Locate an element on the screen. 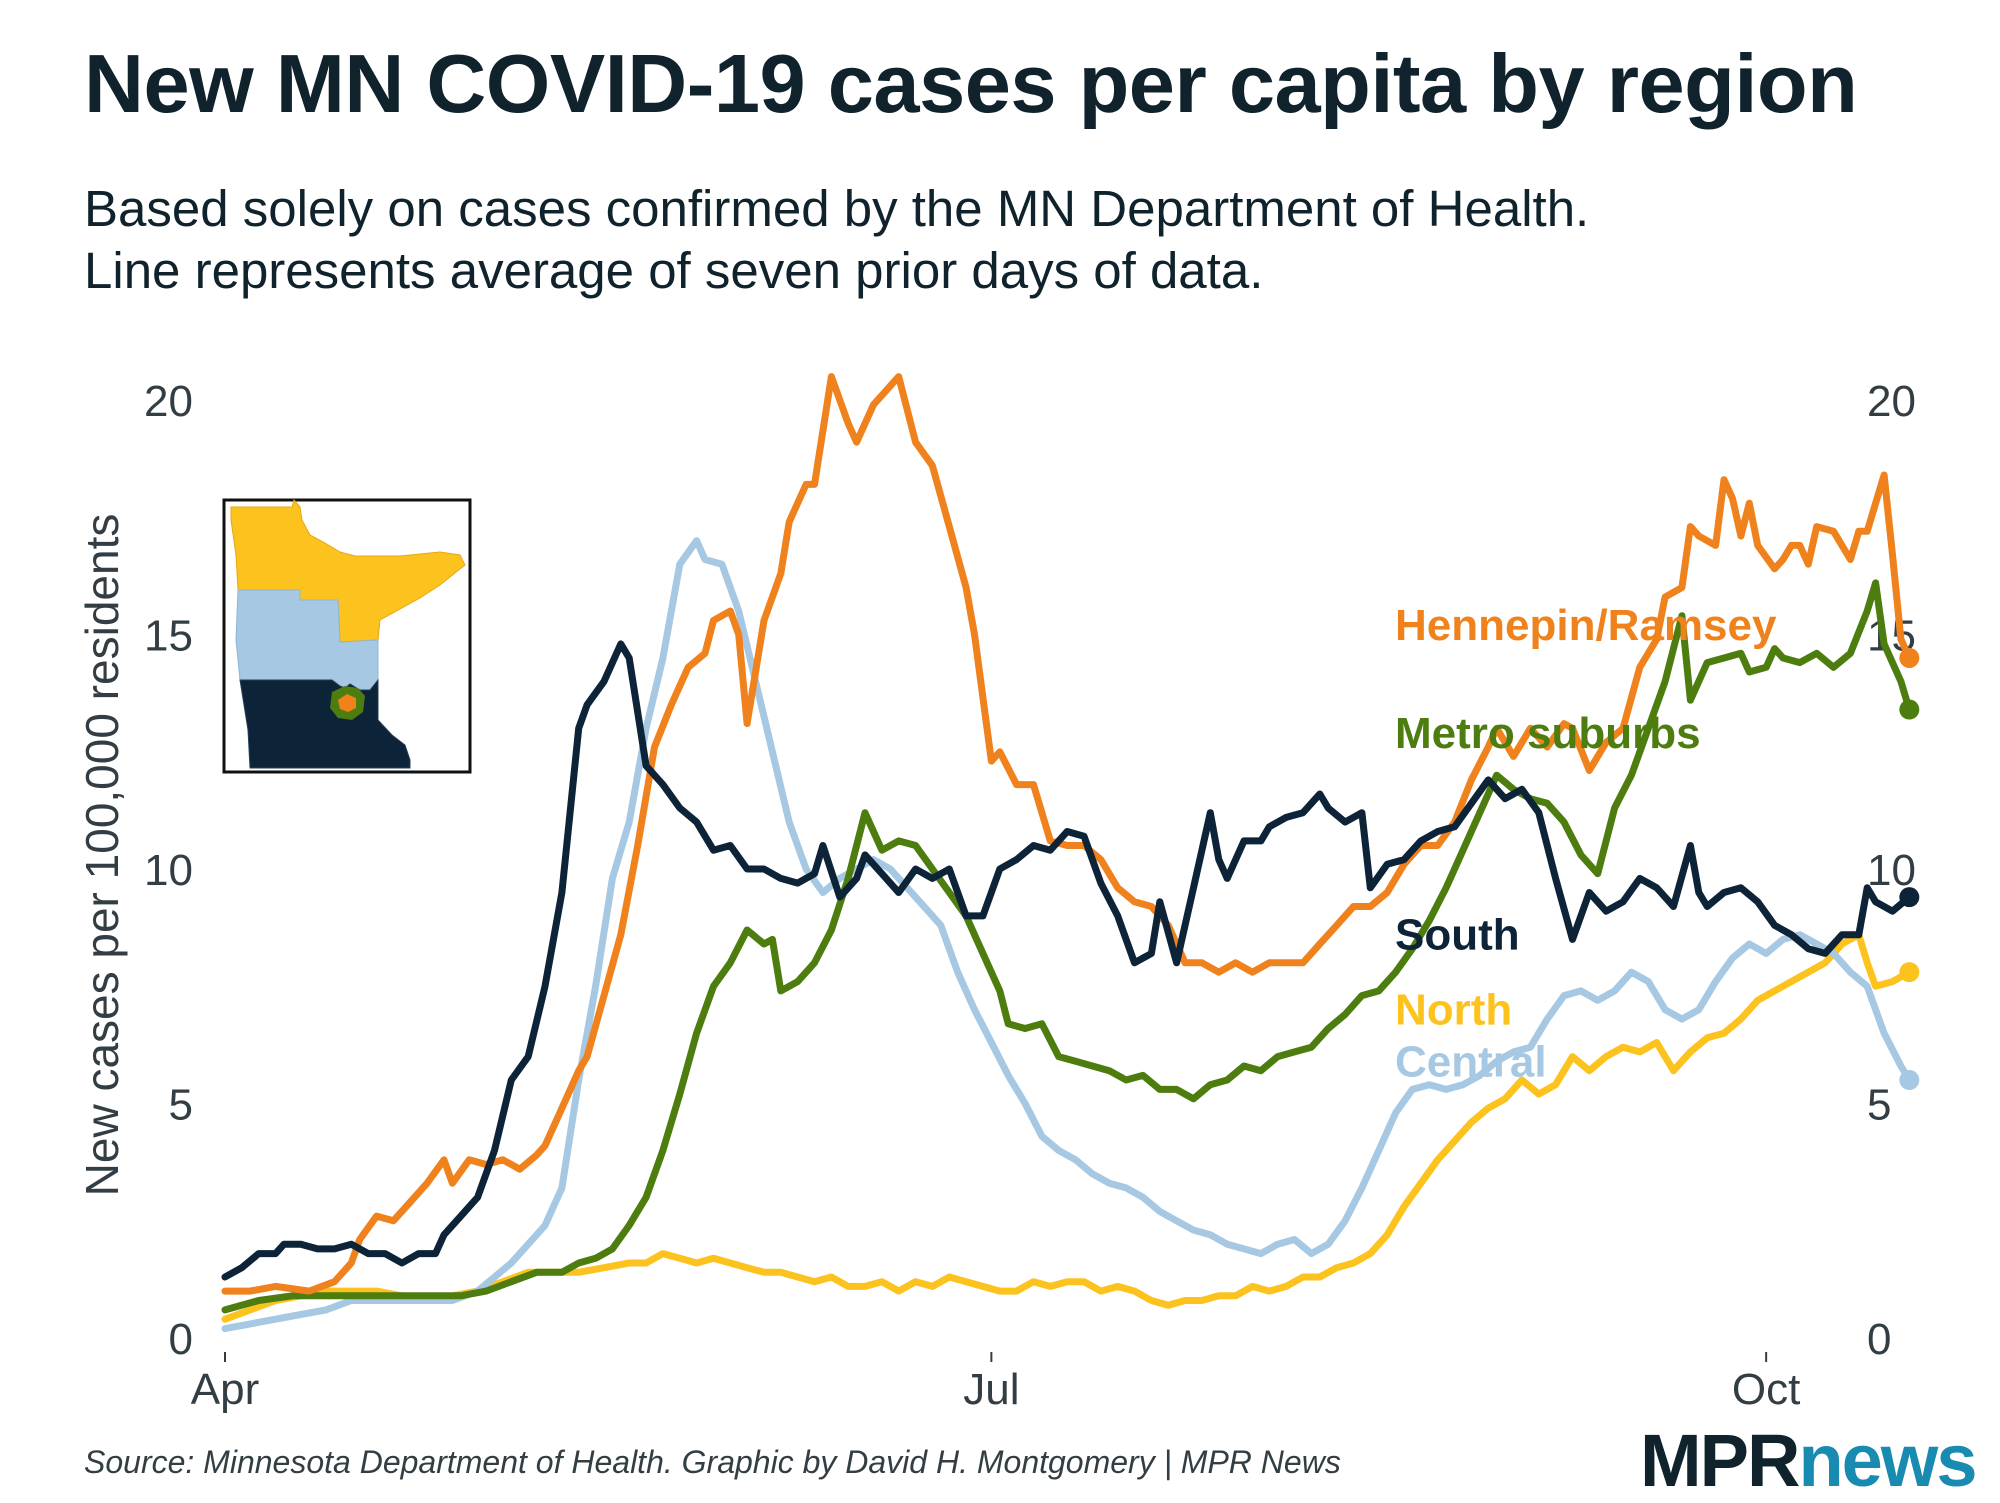 This screenshot has width=2000, height=1503. x-axis: Apr Jul Oct is located at coordinates (995, 1383).